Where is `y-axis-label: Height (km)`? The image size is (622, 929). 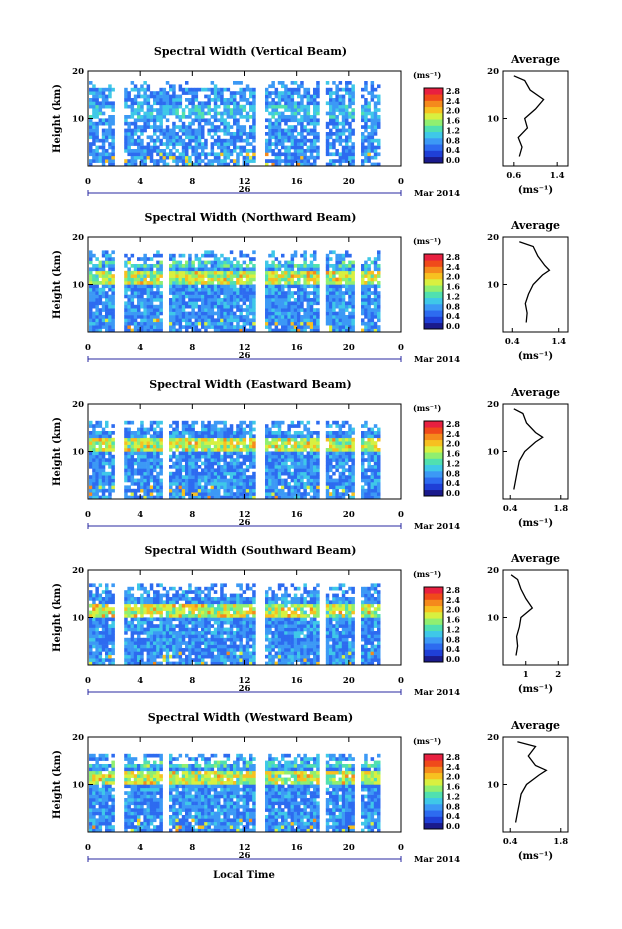
y-axis-label: Height (km) is located at coordinates (57, 118).